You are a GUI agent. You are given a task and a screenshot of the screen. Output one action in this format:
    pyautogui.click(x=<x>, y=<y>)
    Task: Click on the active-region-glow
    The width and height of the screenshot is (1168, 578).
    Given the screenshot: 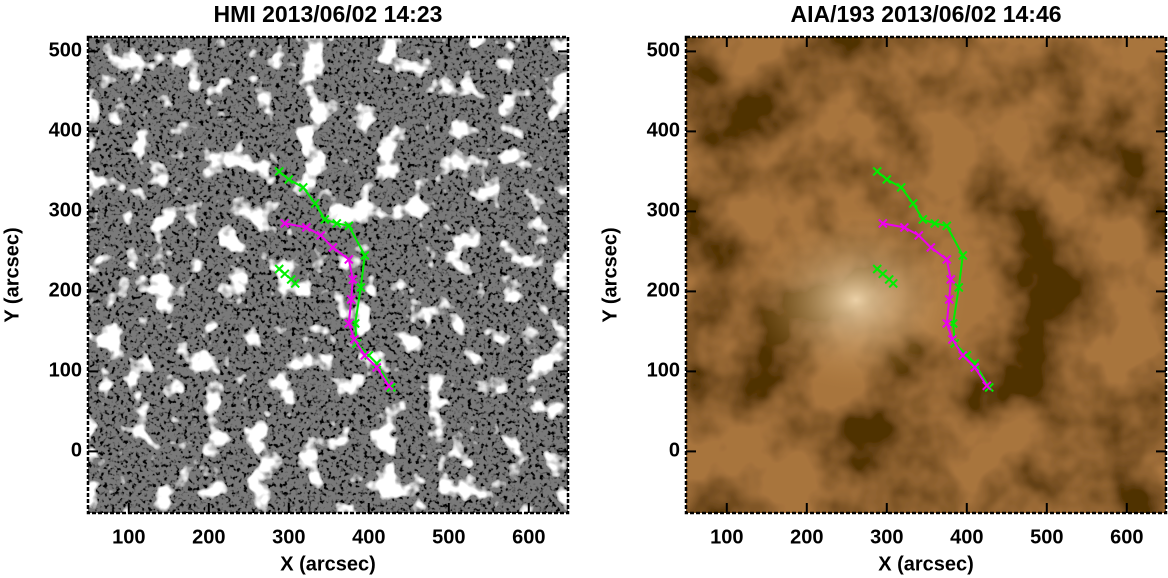 What is the action you would take?
    pyautogui.click(x=856, y=300)
    